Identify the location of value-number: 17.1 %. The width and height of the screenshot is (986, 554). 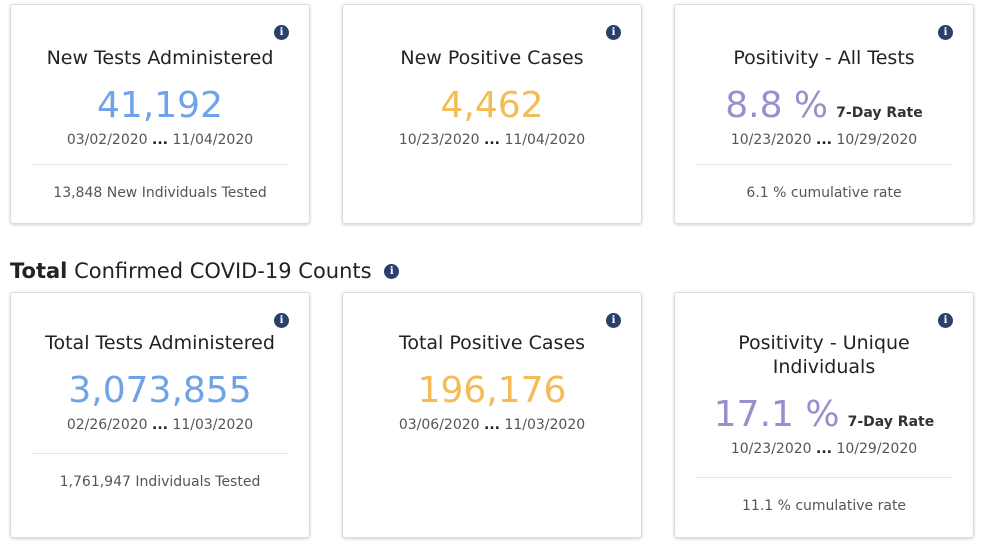
(776, 414).